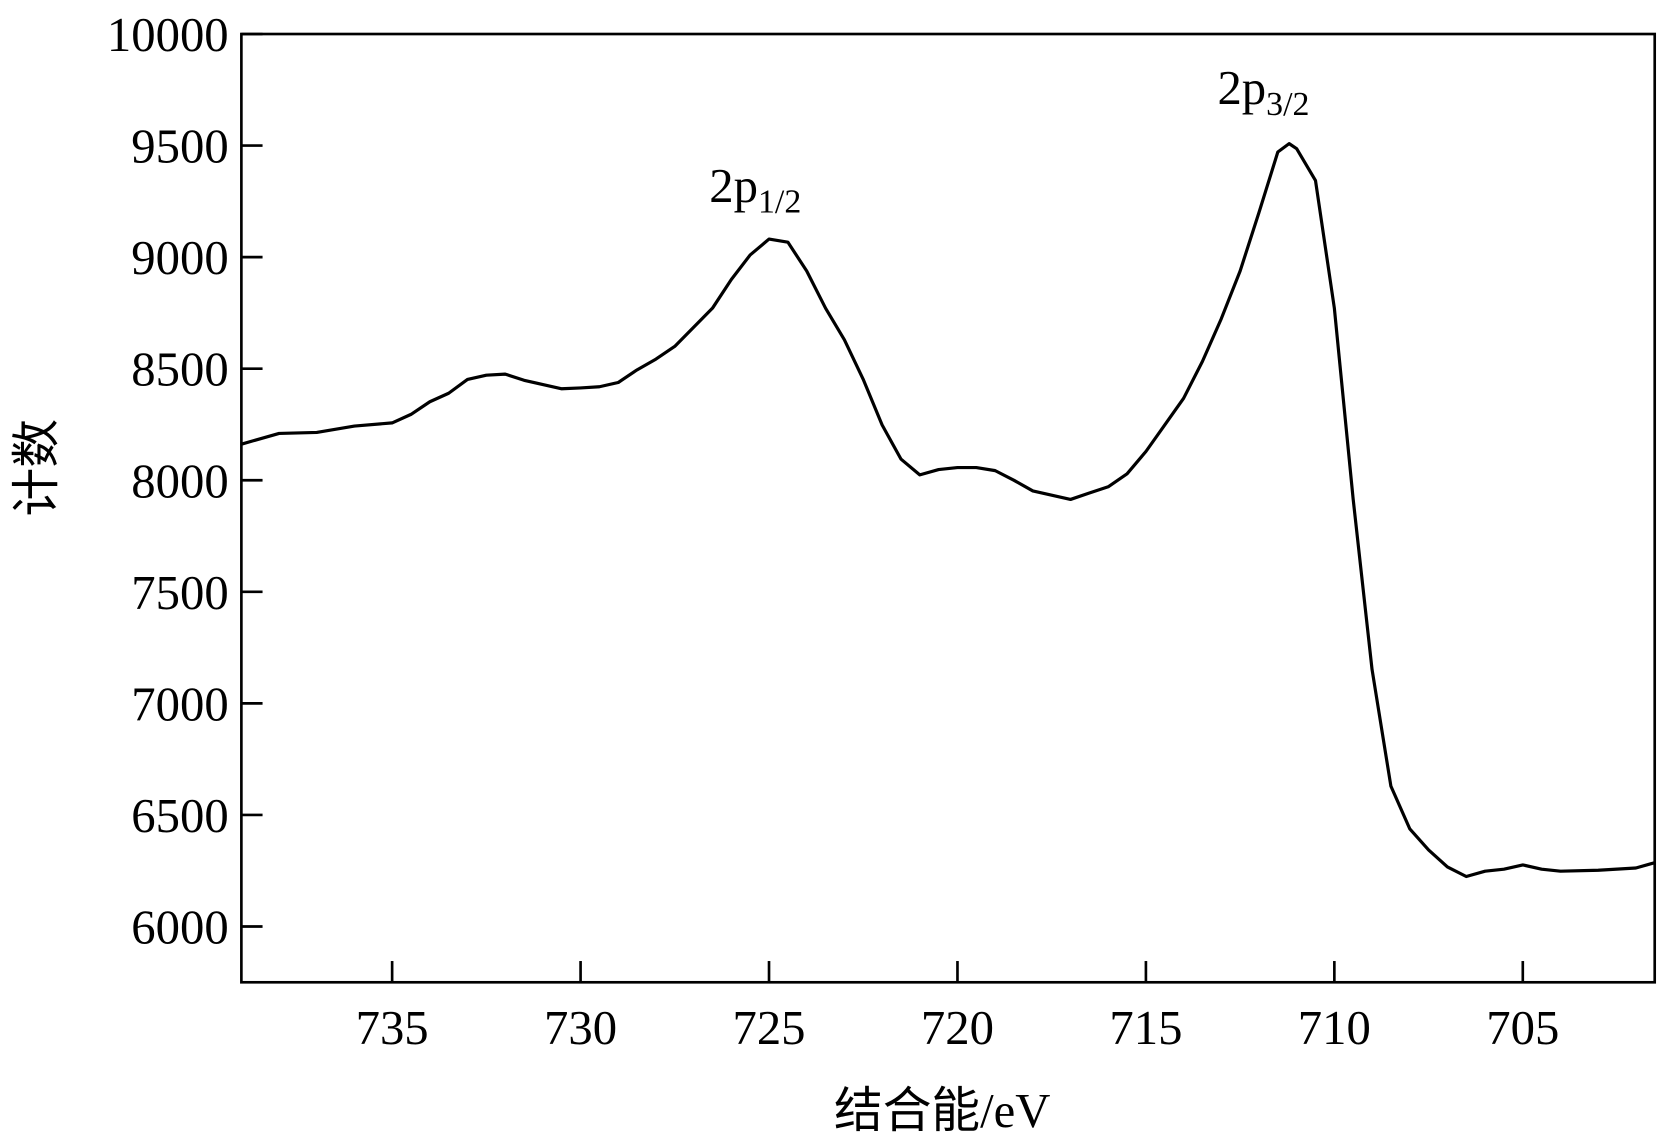 Image resolution: width=1660 pixels, height=1146 pixels. Describe the element at coordinates (1522, 1028) in the screenshot. I see `x-tick-label: 705` at that location.